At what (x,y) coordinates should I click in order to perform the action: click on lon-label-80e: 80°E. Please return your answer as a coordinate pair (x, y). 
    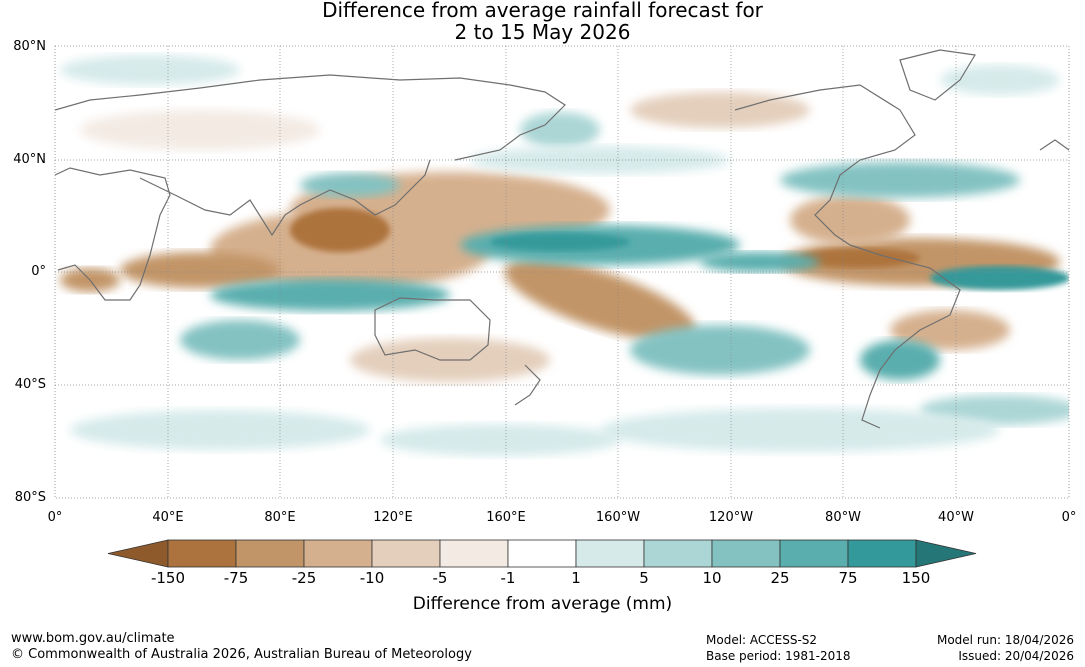
    Looking at the image, I should click on (280, 517).